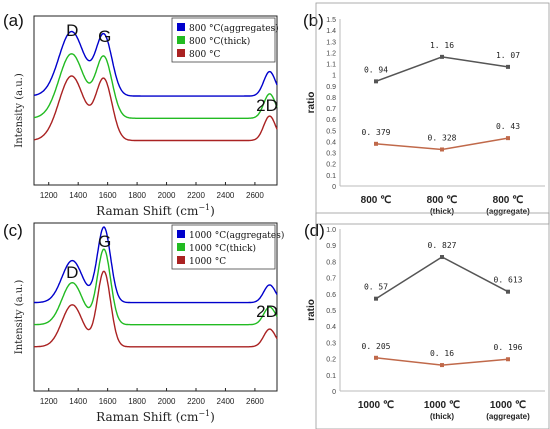  Describe the element at coordinates (508, 416) in the screenshot. I see `category-sublabel: (aggregate)` at that location.